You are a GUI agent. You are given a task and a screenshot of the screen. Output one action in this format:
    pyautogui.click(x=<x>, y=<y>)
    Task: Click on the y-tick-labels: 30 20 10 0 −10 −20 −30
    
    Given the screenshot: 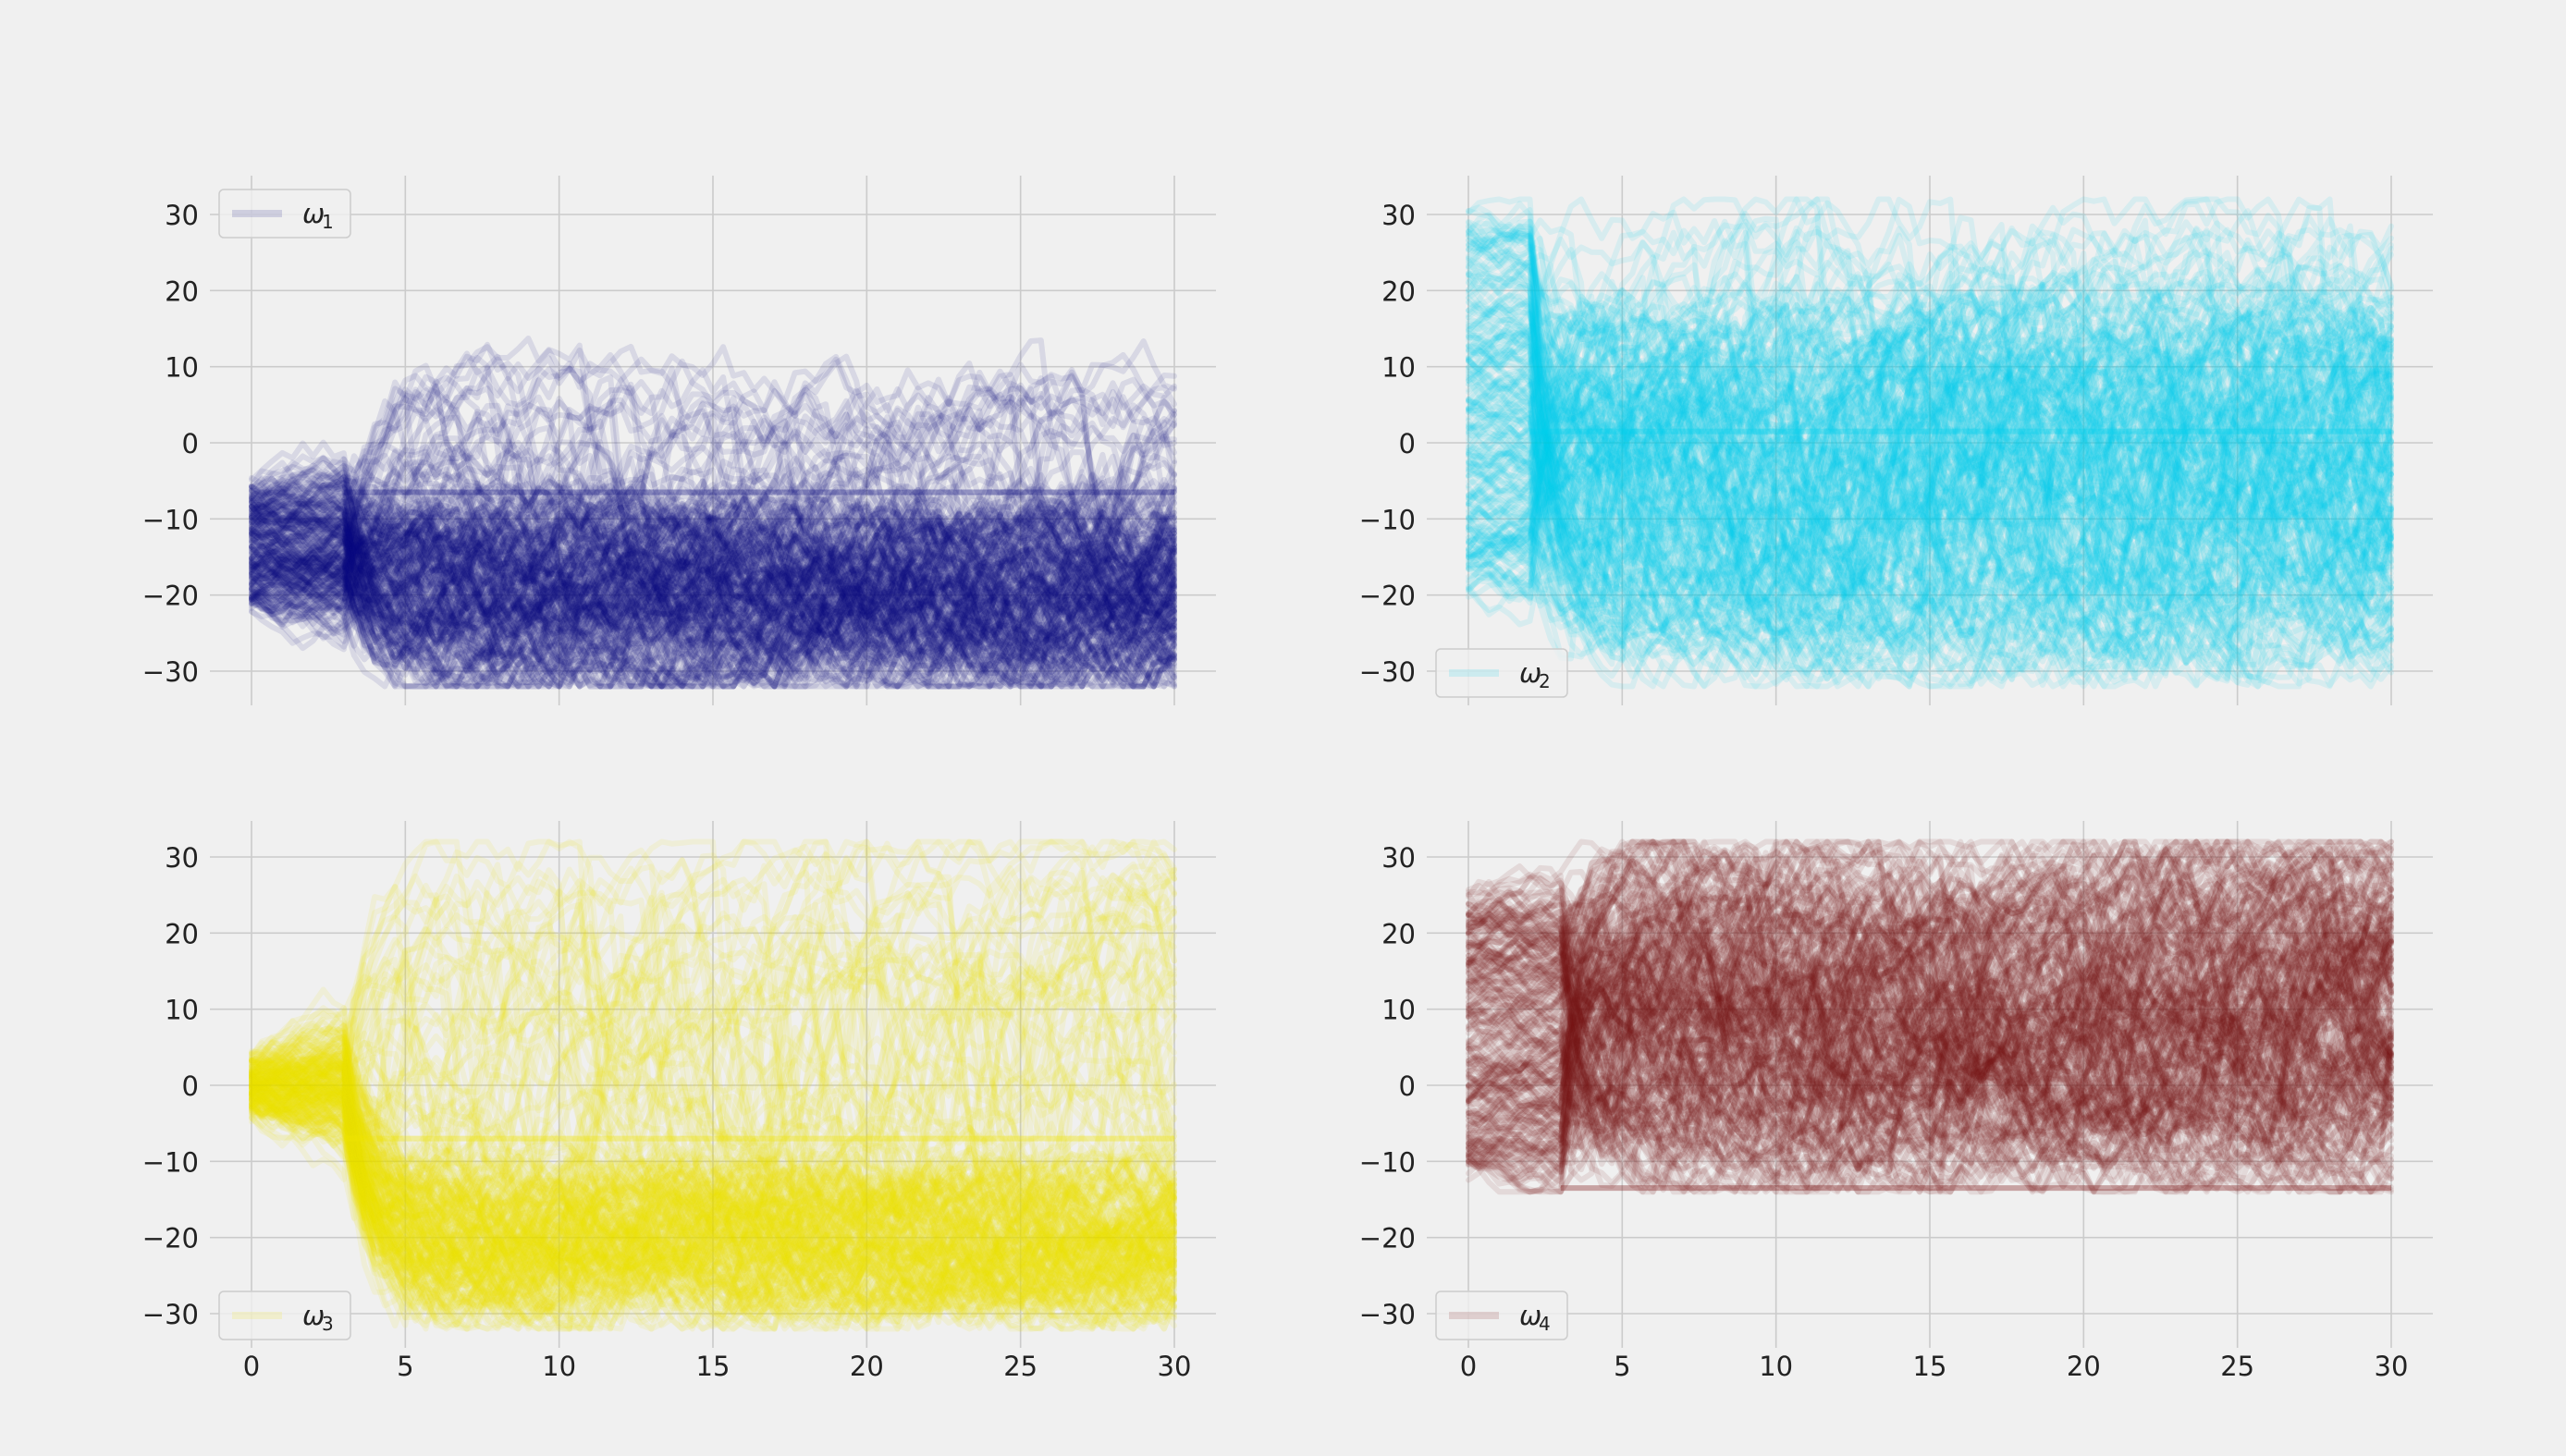 What is the action you would take?
    pyautogui.click(x=1387, y=444)
    